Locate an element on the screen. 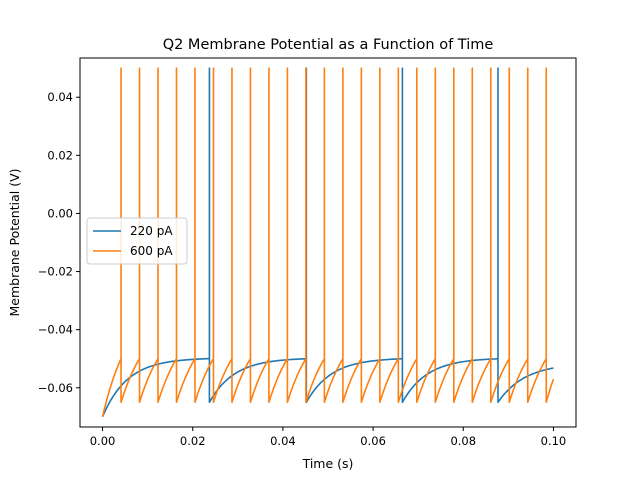  y-tick-label: −0.06 is located at coordinates (55, 388).